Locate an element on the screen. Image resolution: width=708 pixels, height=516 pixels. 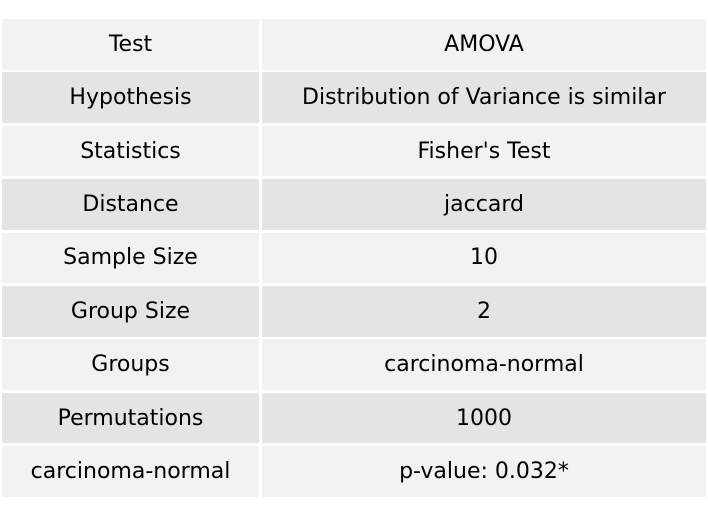
row-value: Fisher's Test is located at coordinates (484, 151).